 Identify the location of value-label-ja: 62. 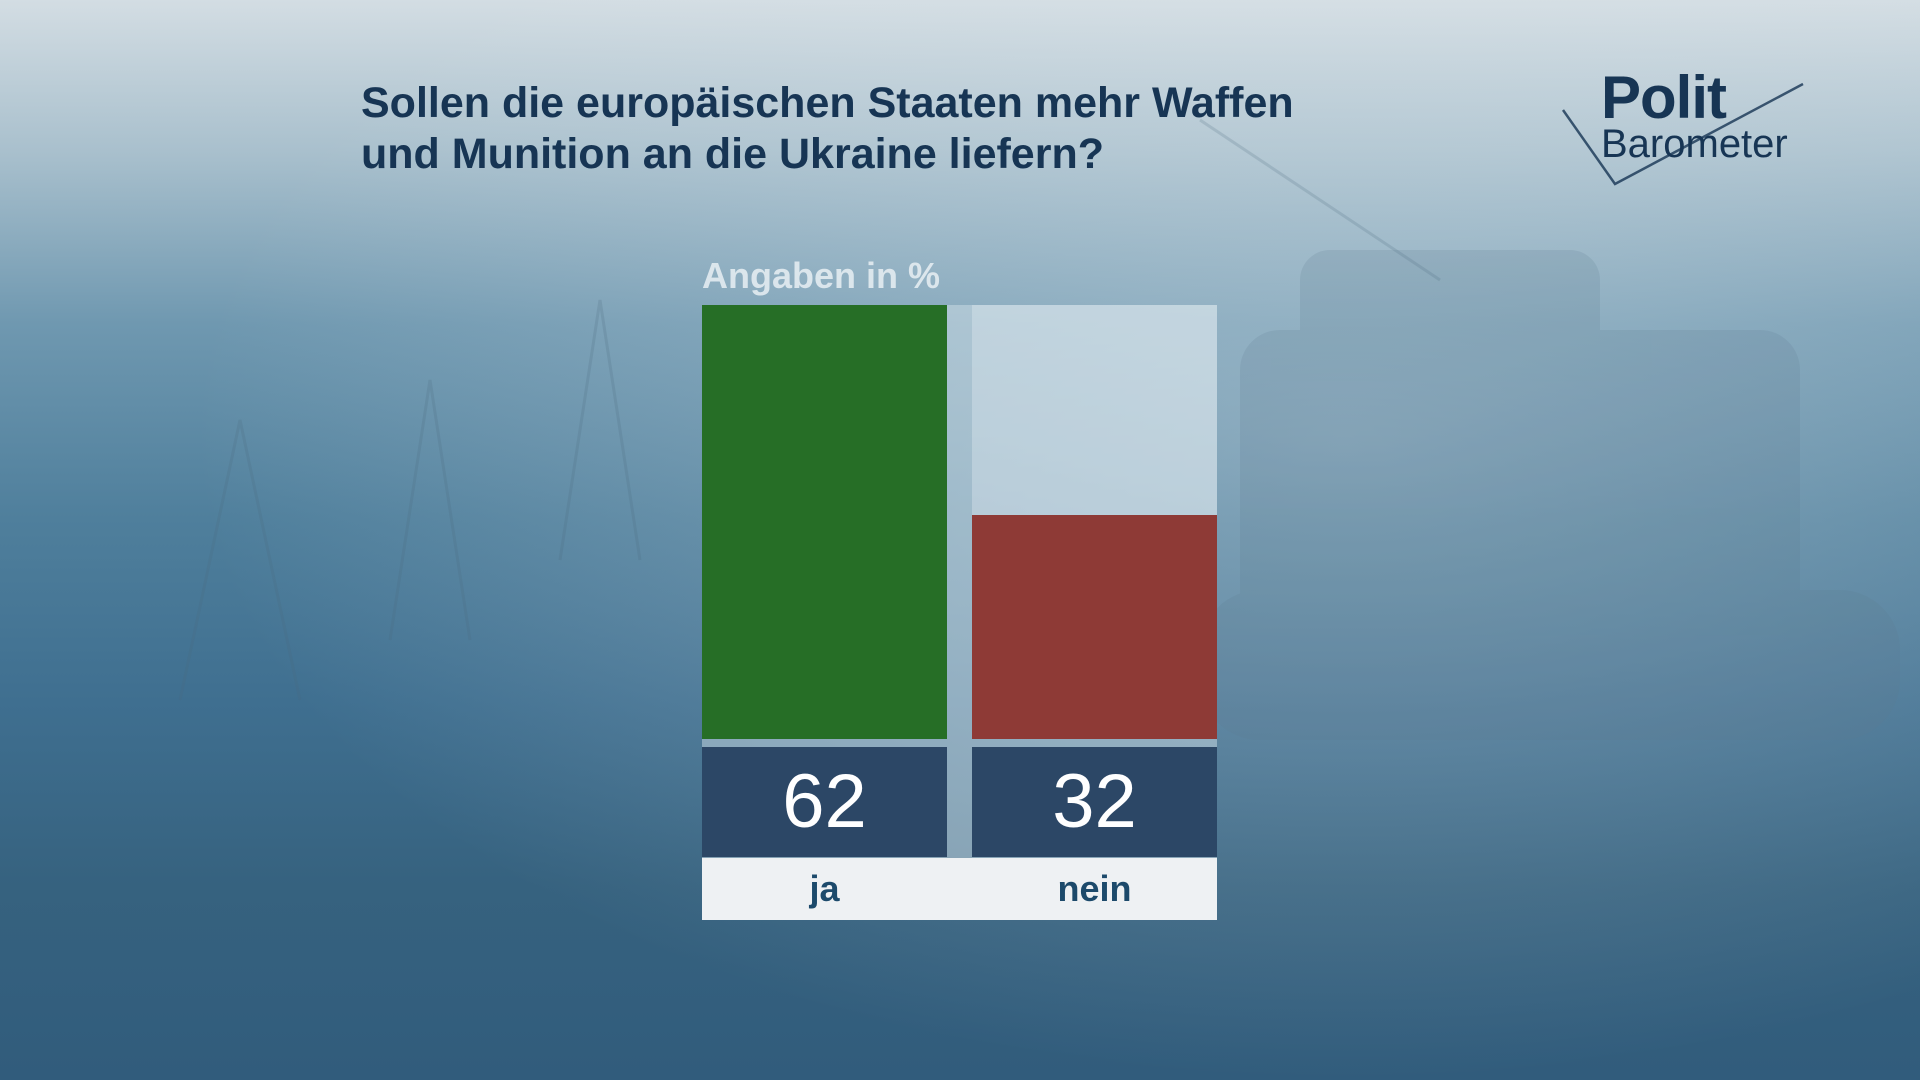
(824, 802).